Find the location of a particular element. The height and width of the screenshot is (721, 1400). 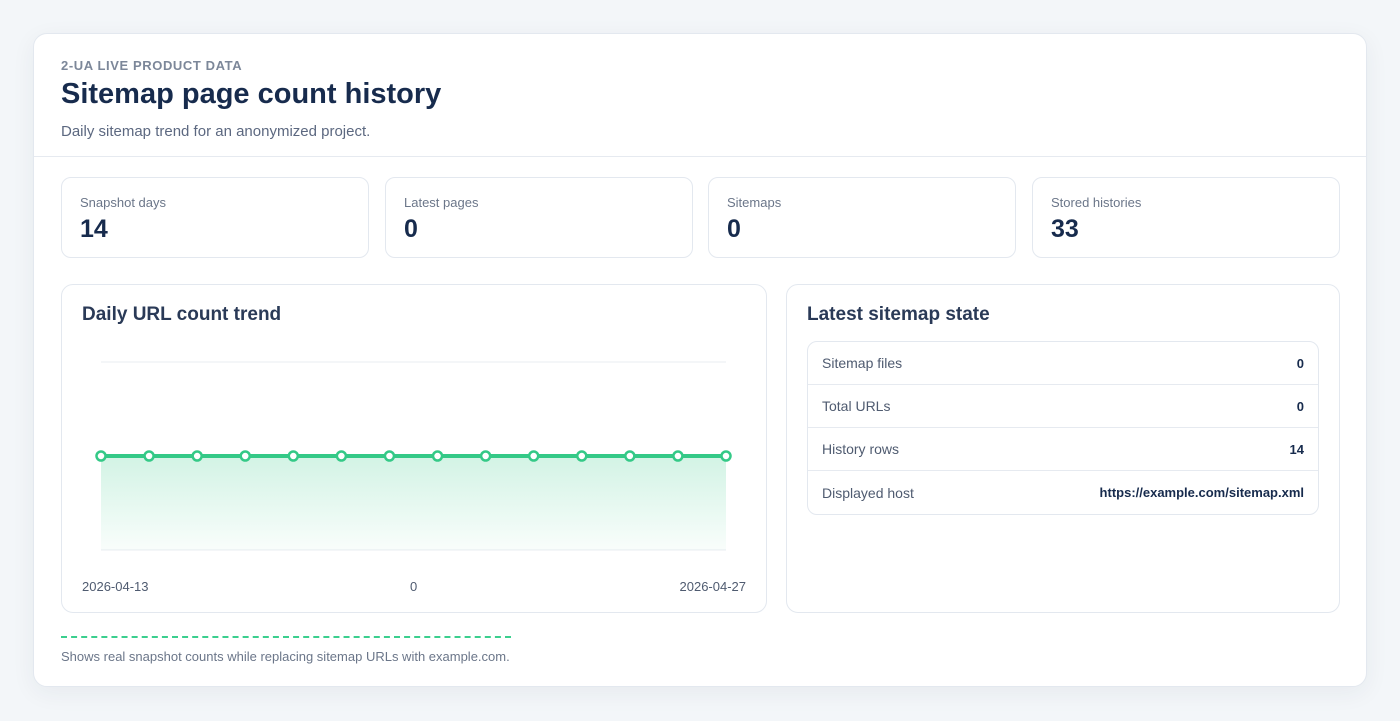

dashed-divider is located at coordinates (286, 637).